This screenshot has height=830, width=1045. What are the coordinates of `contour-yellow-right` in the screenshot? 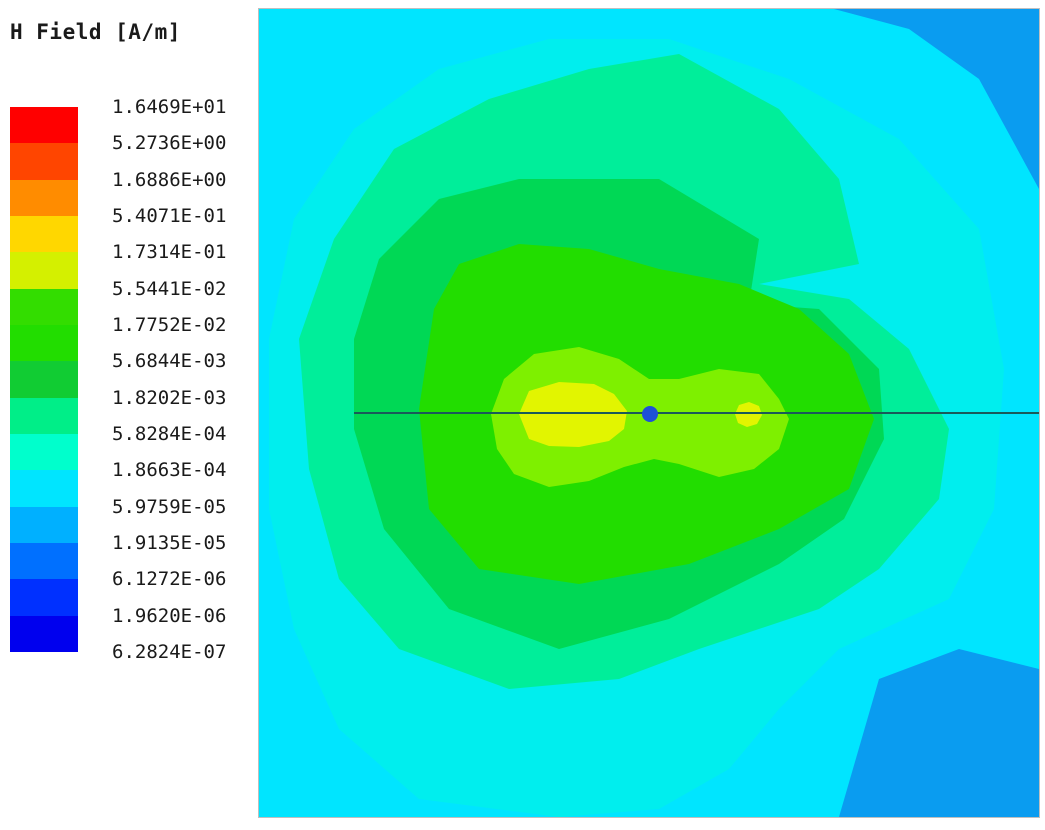 It's located at (748, 414).